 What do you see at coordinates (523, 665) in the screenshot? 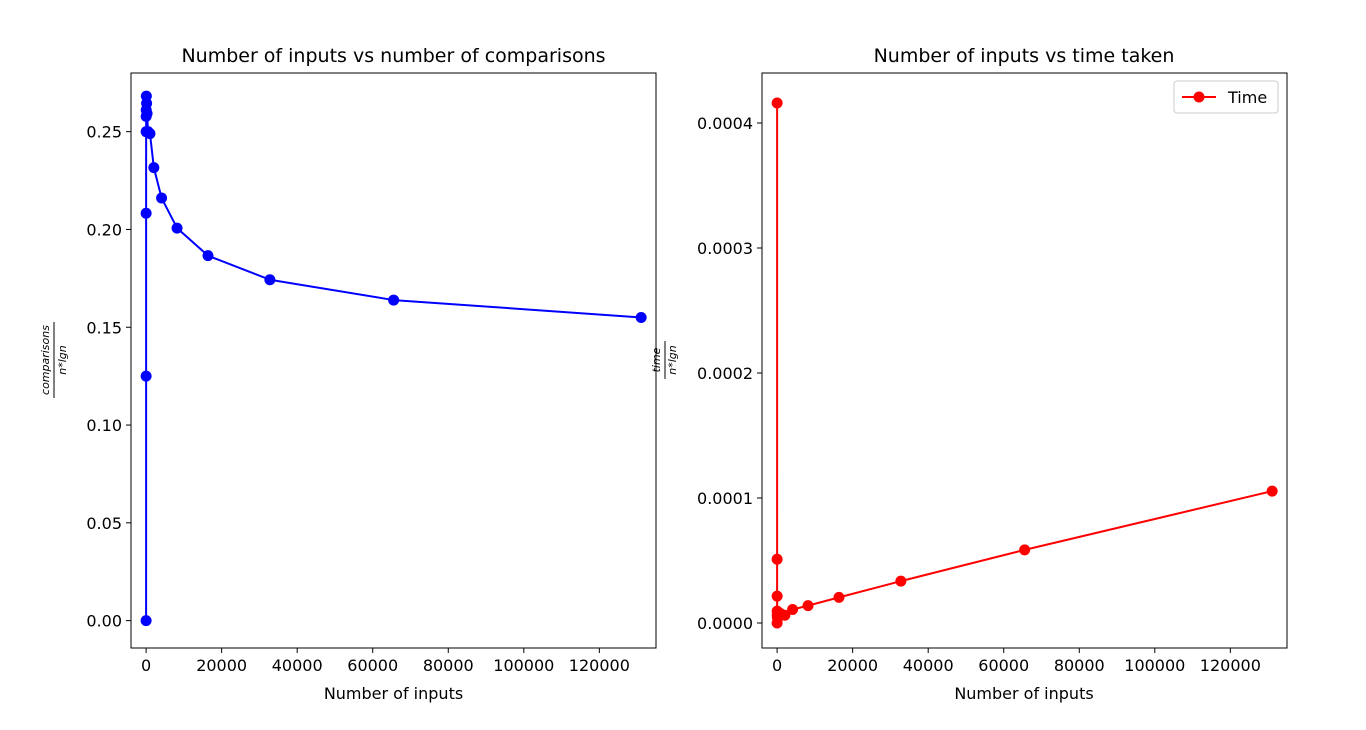
I see `comparisons-x-tick-label: 100000` at bounding box center [523, 665].